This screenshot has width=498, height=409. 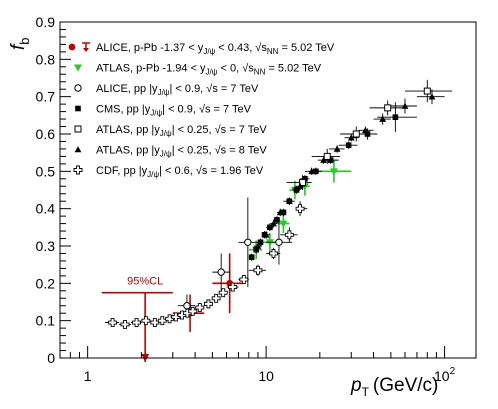 I want to click on y-tick-label: 0.2, so click(x=46, y=283).